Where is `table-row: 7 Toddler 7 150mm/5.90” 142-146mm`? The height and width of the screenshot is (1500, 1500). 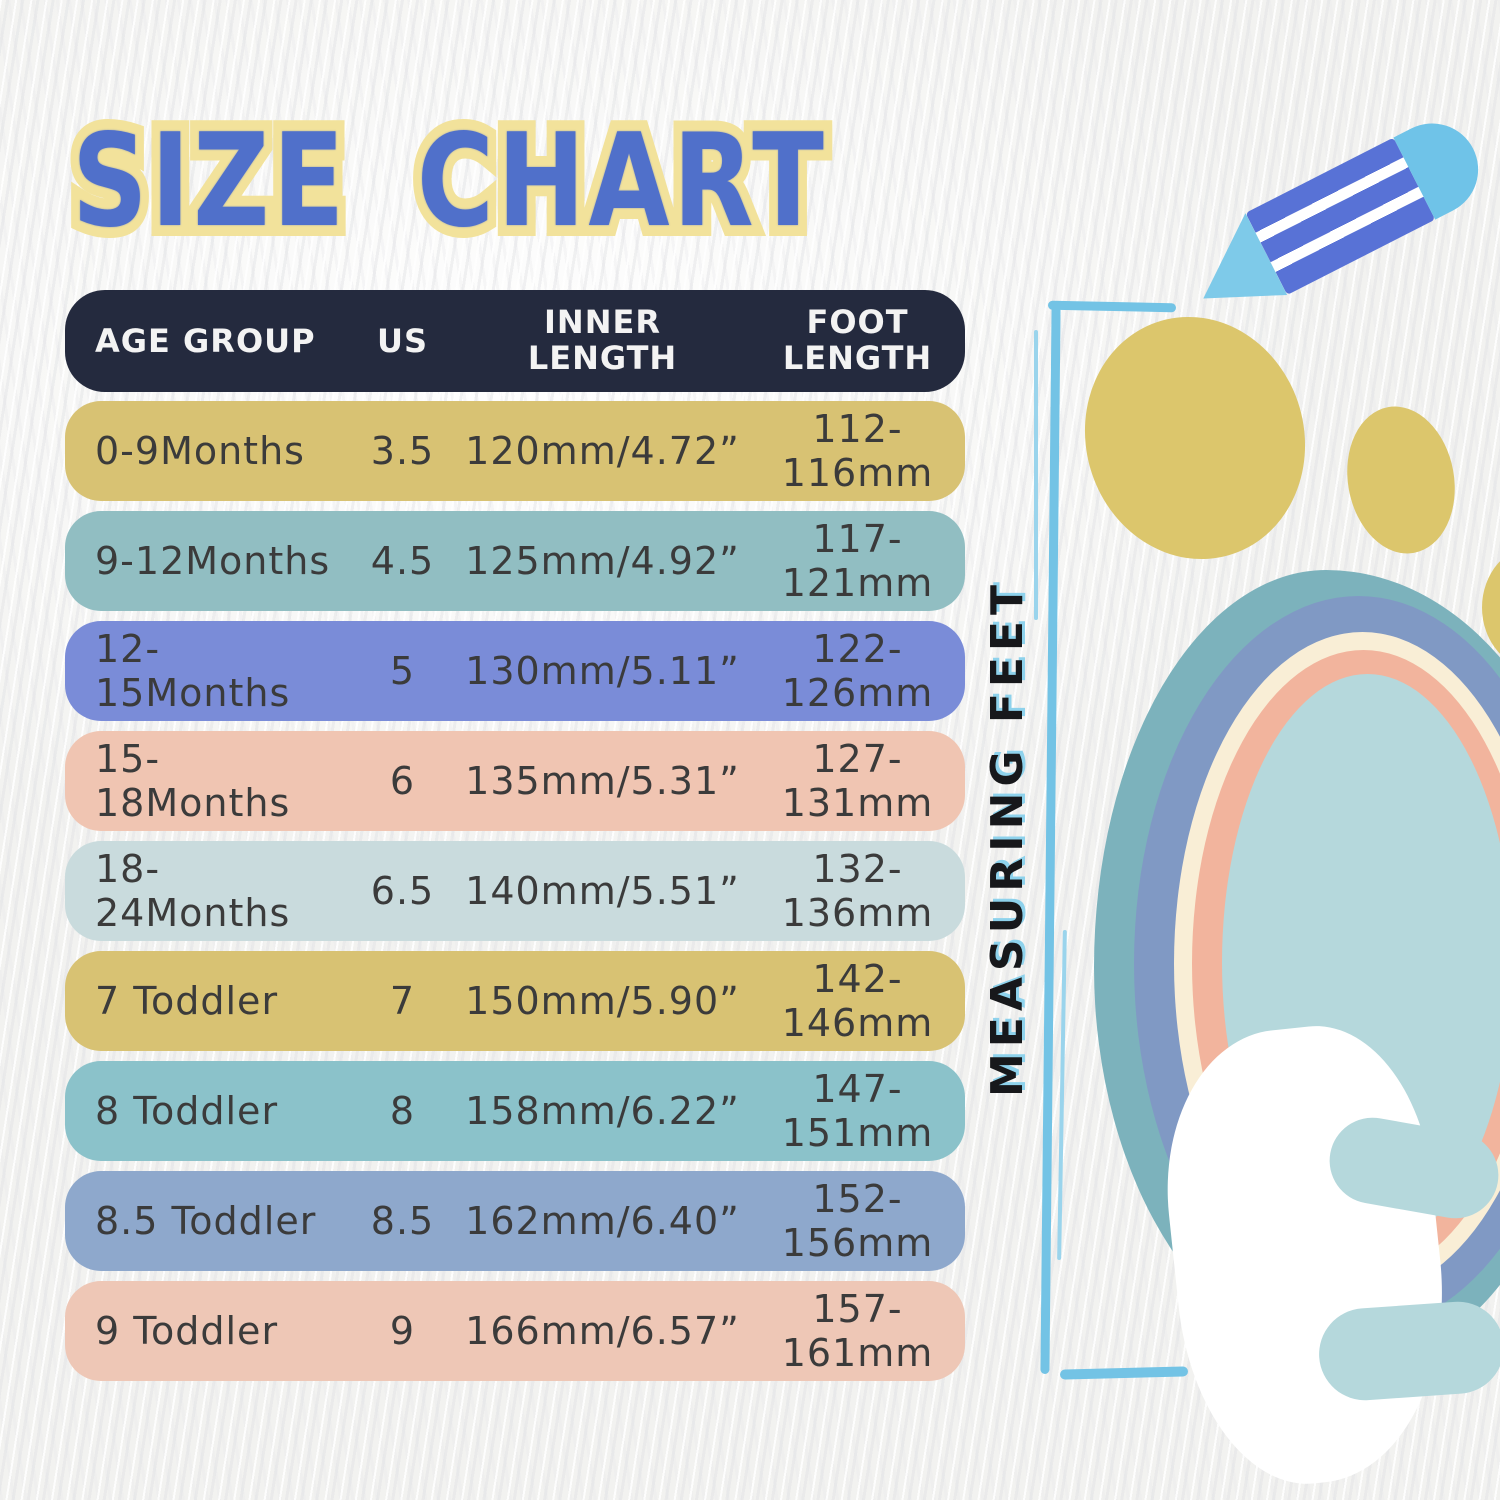
table-row: 7 Toddler 7 150mm/5.90” 142-146mm is located at coordinates (515, 1001).